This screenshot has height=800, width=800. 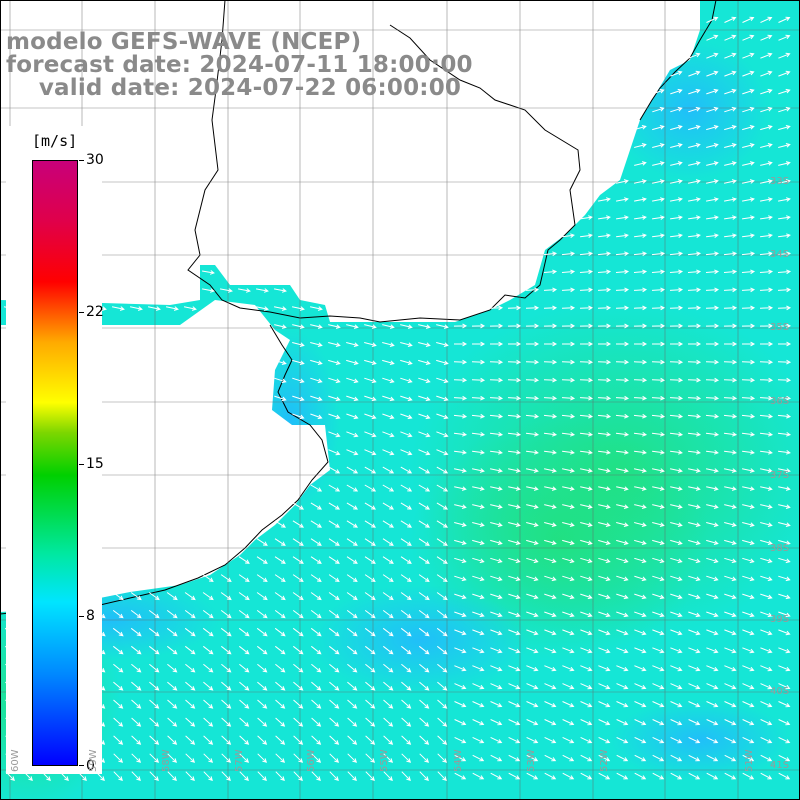 I want to click on latitude-label: 33S, so click(x=780, y=181).